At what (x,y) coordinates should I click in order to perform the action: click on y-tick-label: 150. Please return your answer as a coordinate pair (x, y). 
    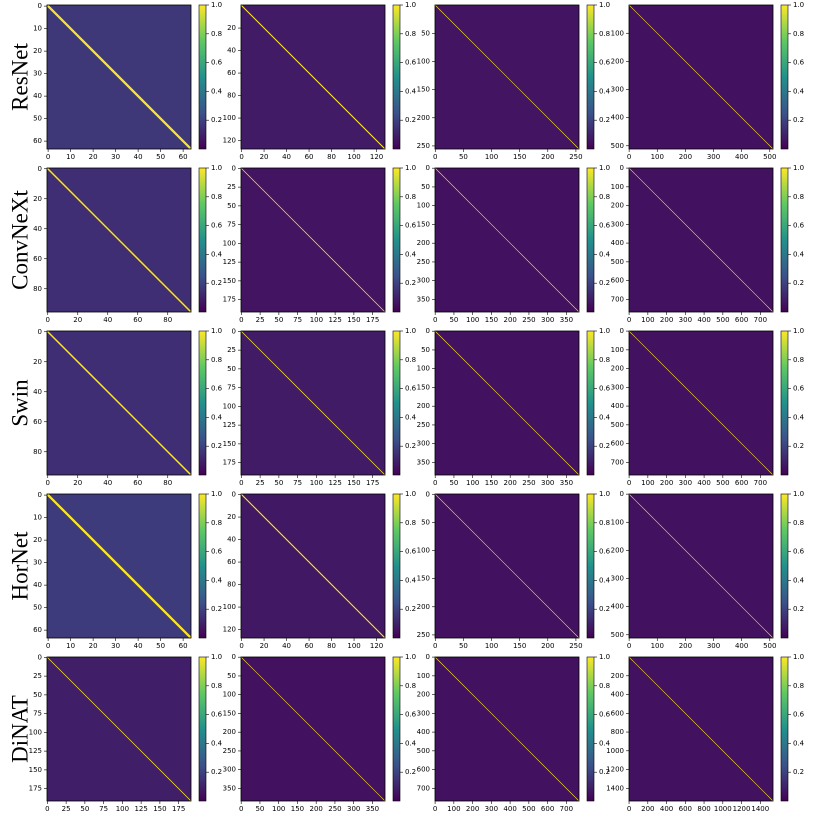
    Looking at the image, I should click on (423, 224).